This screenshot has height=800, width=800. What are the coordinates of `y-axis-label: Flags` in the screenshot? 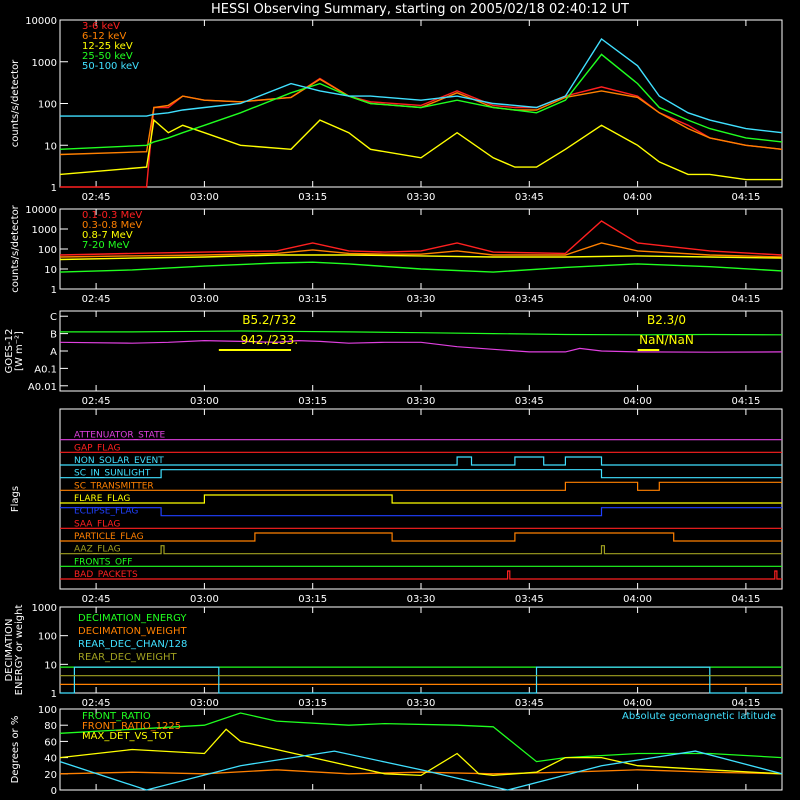 It's located at (15, 499).